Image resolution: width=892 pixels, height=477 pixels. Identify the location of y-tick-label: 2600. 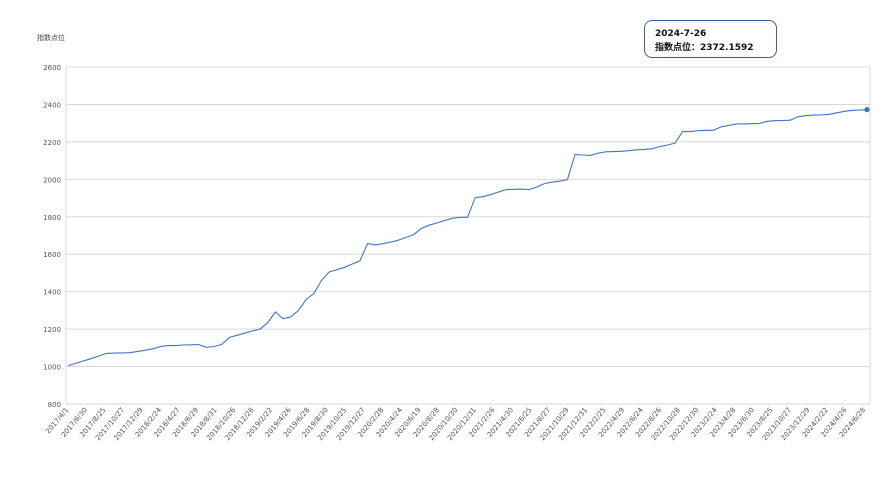
(52, 68).